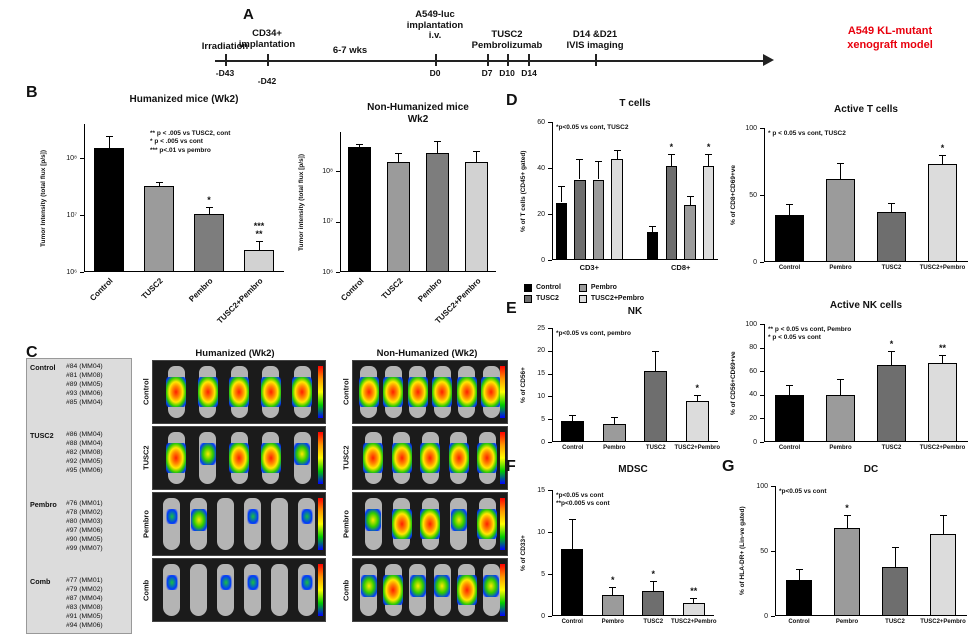 This screenshot has height=641, width=979. Describe the element at coordinates (762, 486) in the screenshot. I see `y-tick-label: 100` at that location.